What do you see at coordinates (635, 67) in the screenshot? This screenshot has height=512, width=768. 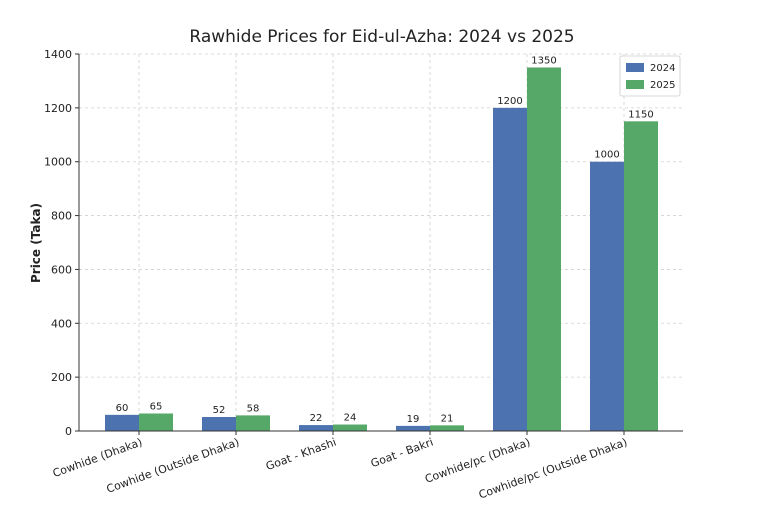 I see `legend-swatch-2024` at bounding box center [635, 67].